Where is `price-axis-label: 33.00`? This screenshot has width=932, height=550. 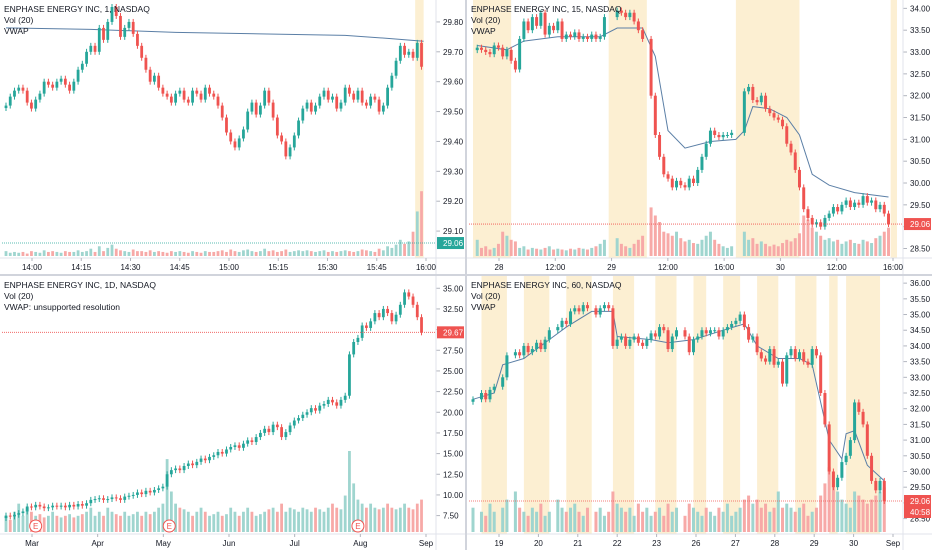
price-axis-label: 33.00 is located at coordinates (920, 52).